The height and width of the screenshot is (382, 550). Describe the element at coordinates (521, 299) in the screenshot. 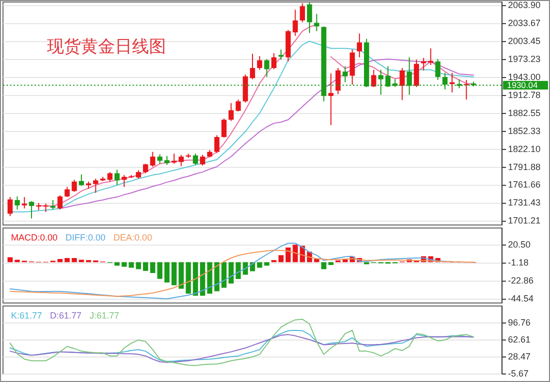

I see `y-tick-label: -44.54` at that location.